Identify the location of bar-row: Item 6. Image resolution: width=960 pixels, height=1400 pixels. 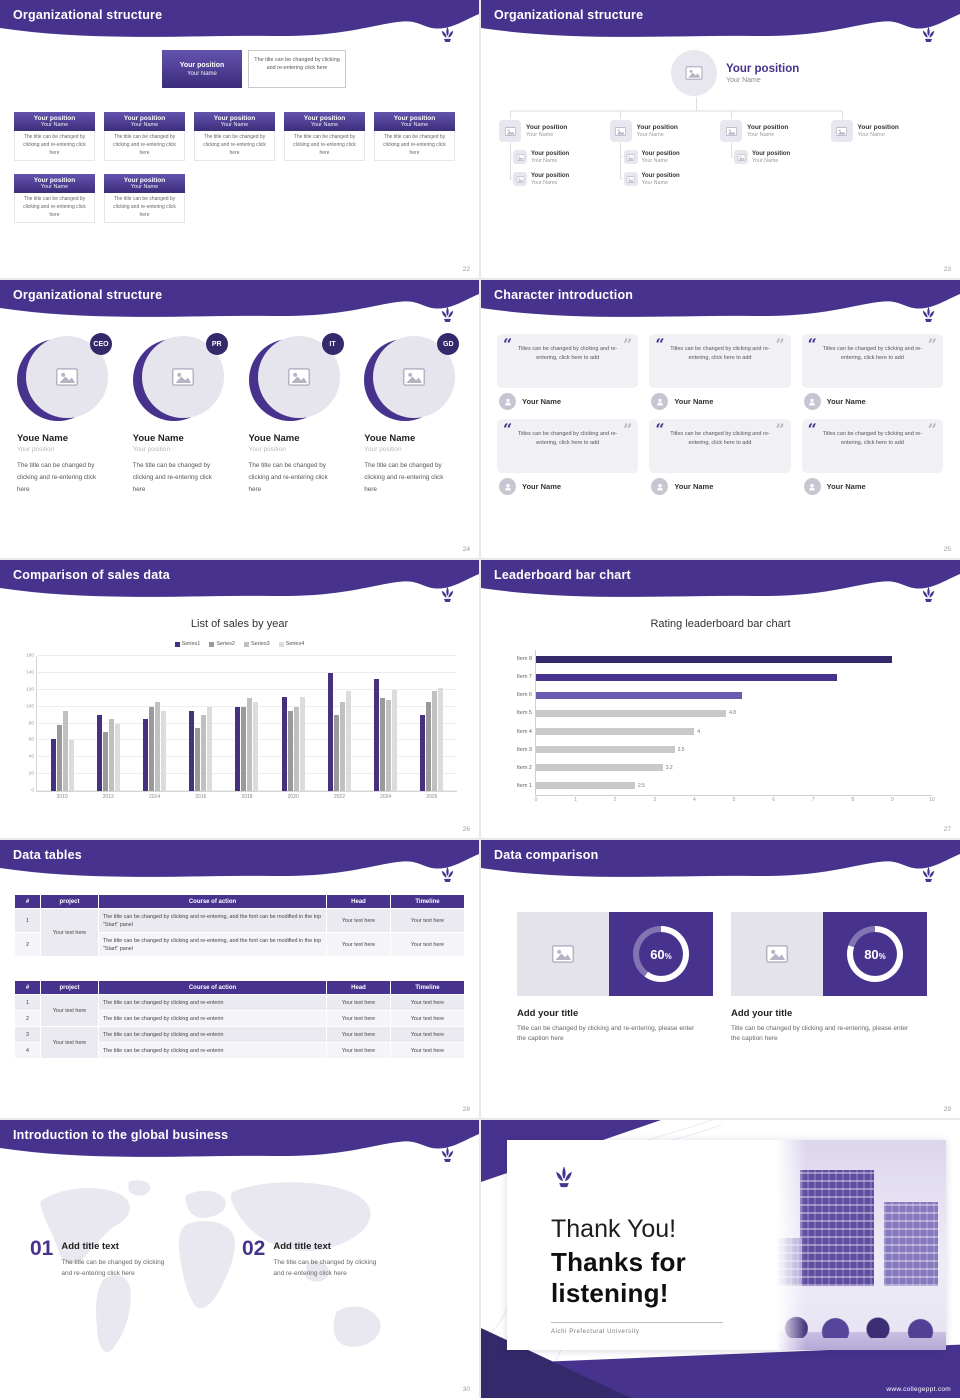
(724, 695).